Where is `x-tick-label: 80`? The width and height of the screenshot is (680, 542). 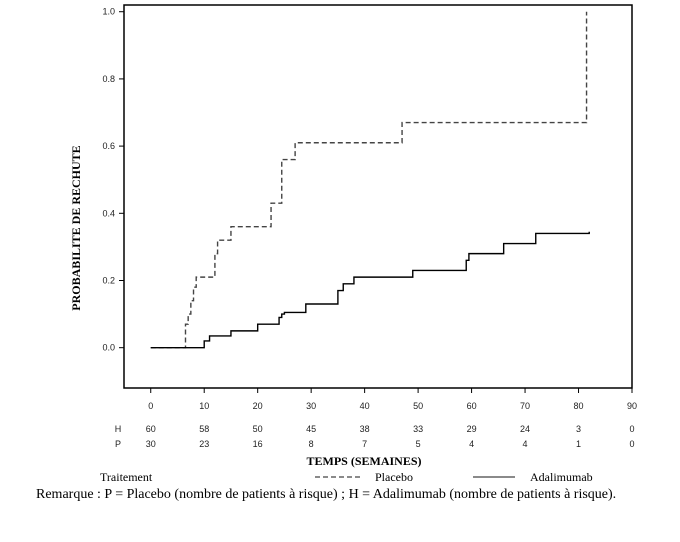
x-tick-label: 80 is located at coordinates (579, 406).